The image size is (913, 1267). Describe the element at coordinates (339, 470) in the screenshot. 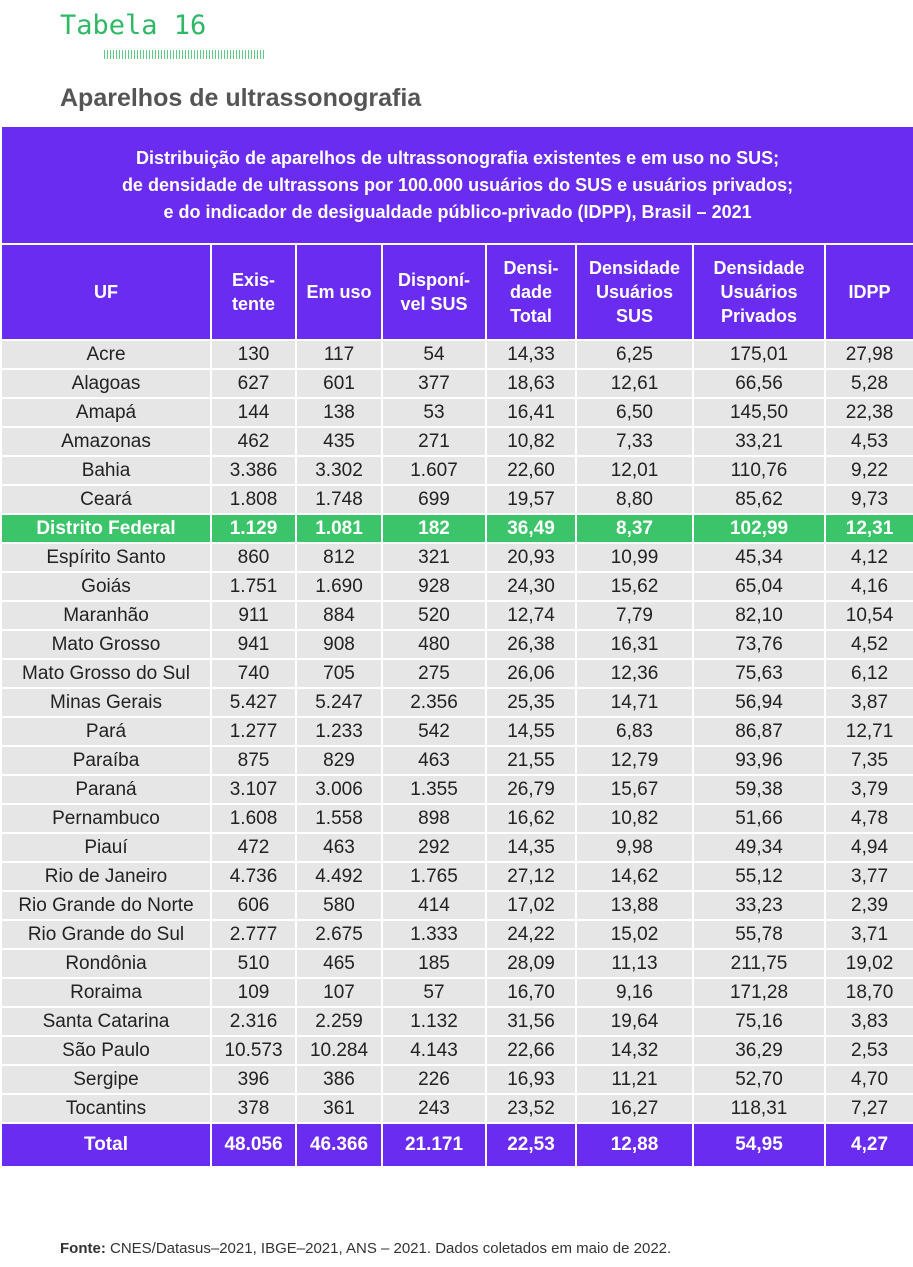

I see `cell: 3.302` at that location.